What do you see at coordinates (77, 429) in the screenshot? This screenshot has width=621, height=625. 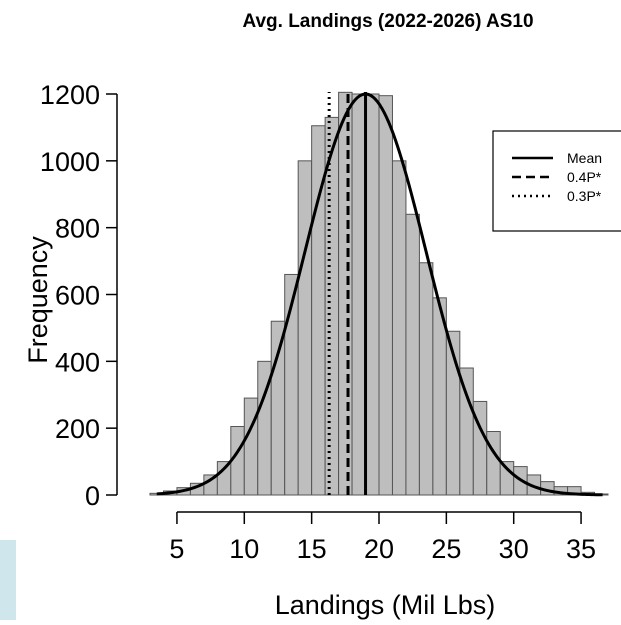 I see `y-tick-label: 200` at bounding box center [77, 429].